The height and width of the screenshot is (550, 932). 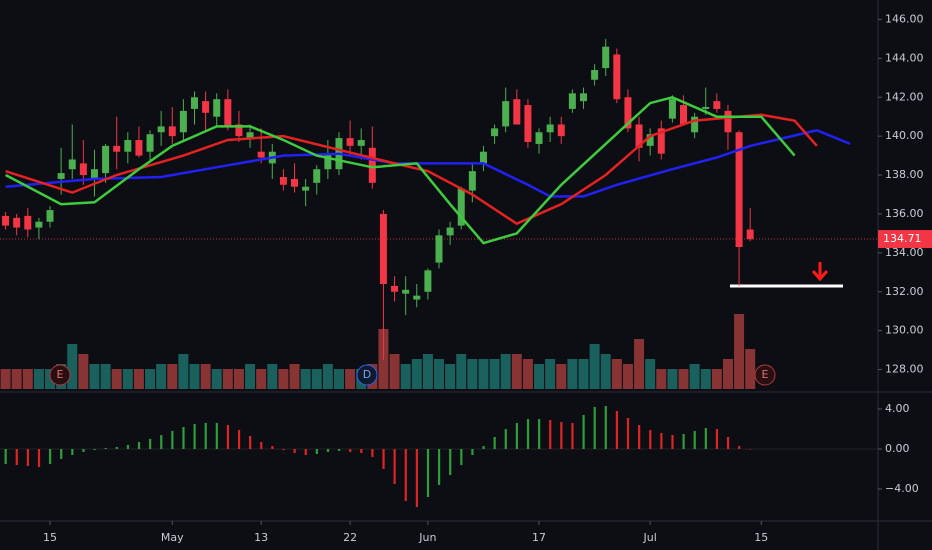 I want to click on last-price-box, so click(x=905, y=239).